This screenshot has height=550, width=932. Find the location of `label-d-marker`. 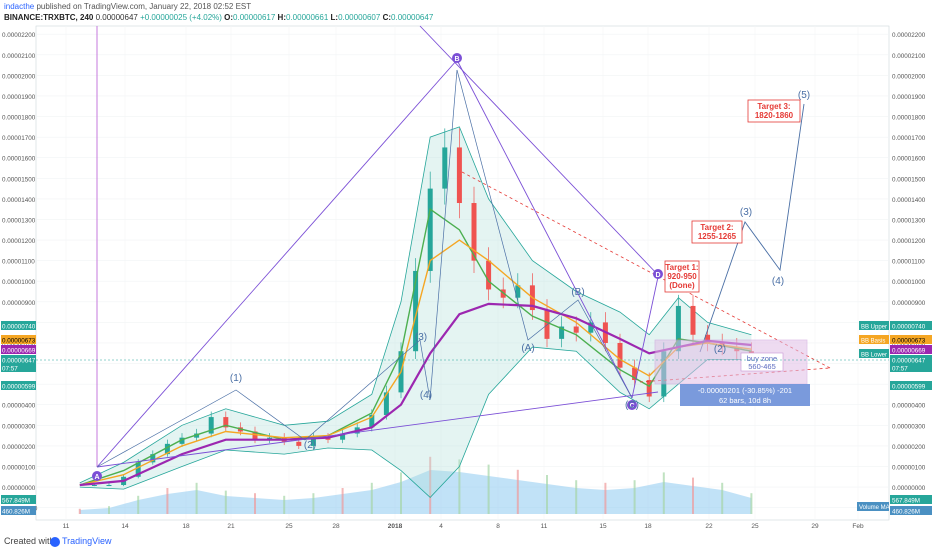

label-d-marker is located at coordinates (658, 274).